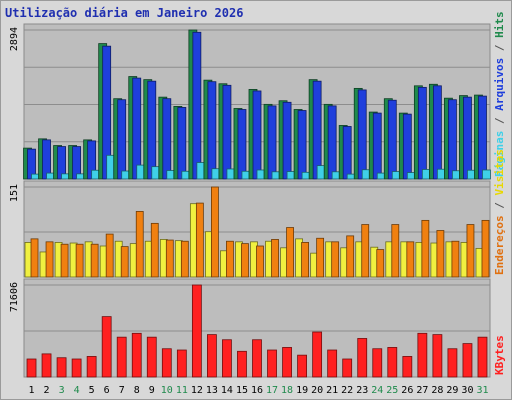 The height and width of the screenshot is (400, 512). I want to click on bar-endereços-day-23, so click(365, 251).